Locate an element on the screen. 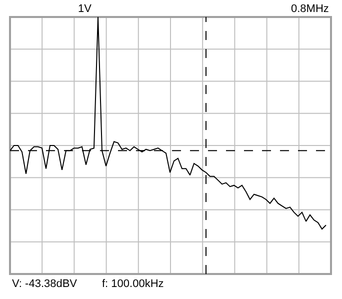 The width and height of the screenshot is (342, 299). text: V: -43.38dBV is located at coordinates (45, 284).